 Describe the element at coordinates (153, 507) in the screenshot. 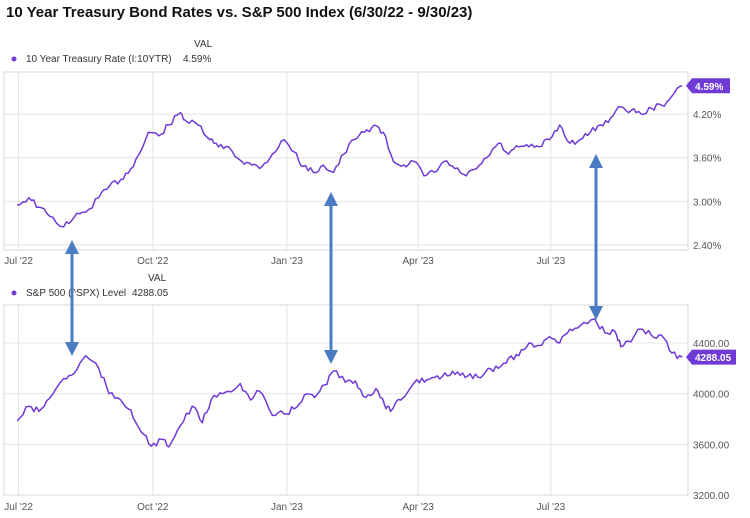

I see `bot-x-tick-label: Oct '22` at that location.